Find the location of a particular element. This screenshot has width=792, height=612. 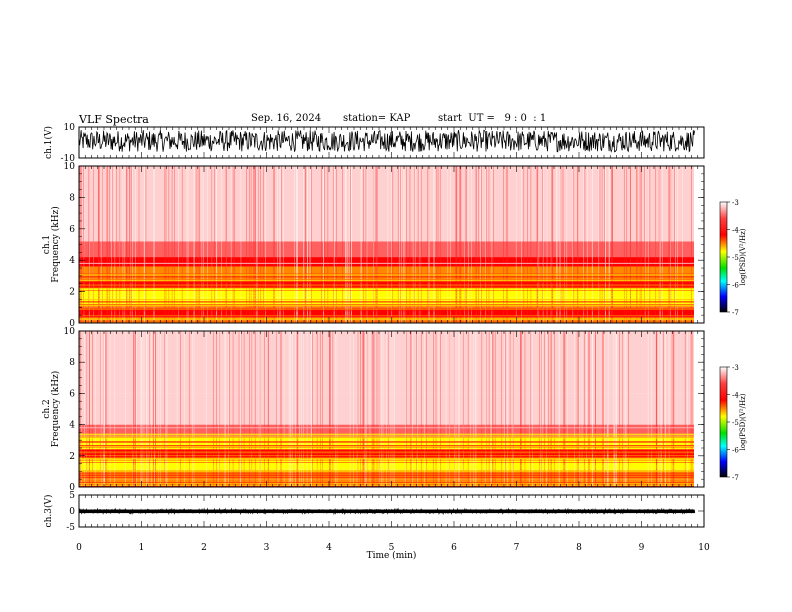

x-axis-label: Time (min) is located at coordinates (392, 555).